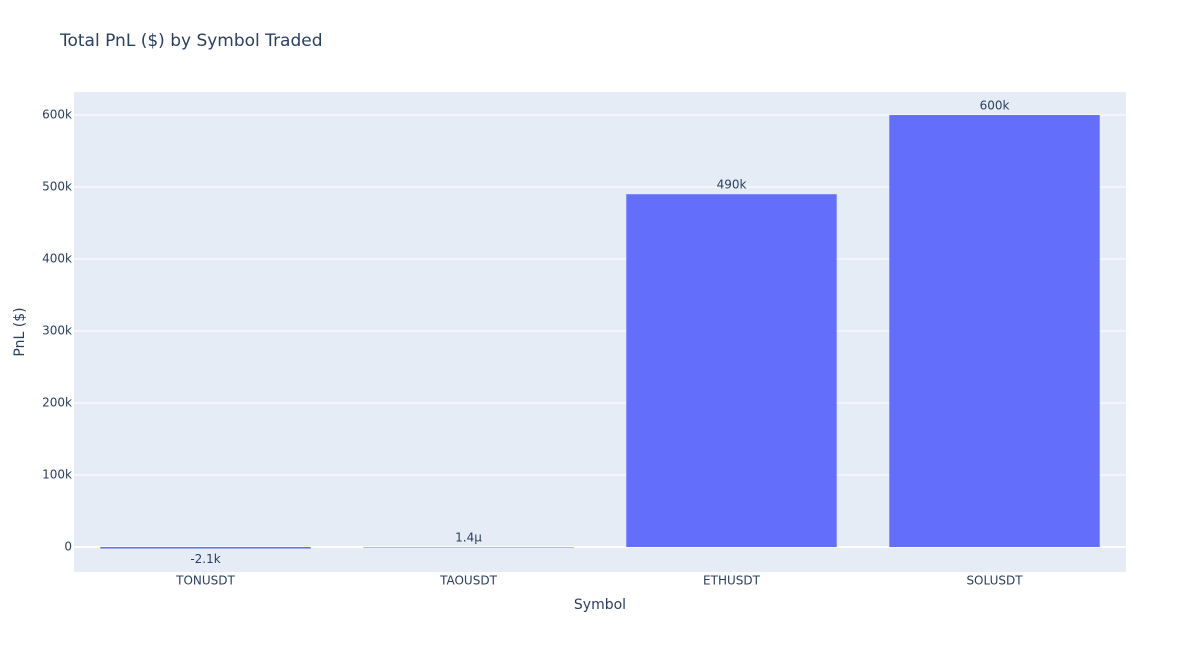  Describe the element at coordinates (205, 581) in the screenshot. I see `x-tick-label: TONUSDT` at that location.